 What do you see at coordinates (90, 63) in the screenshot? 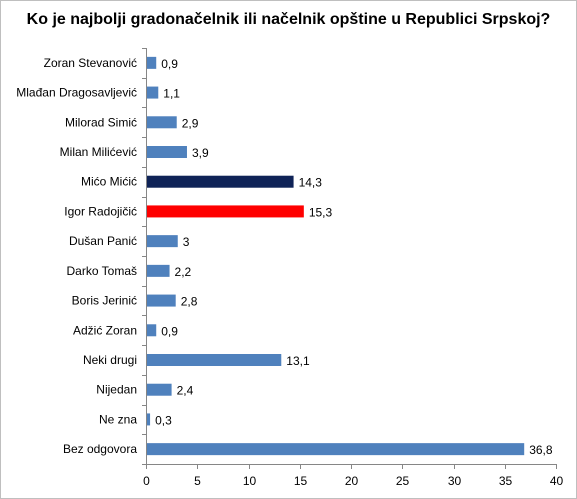
I see `category-label: Zoran Stevanović` at bounding box center [90, 63].